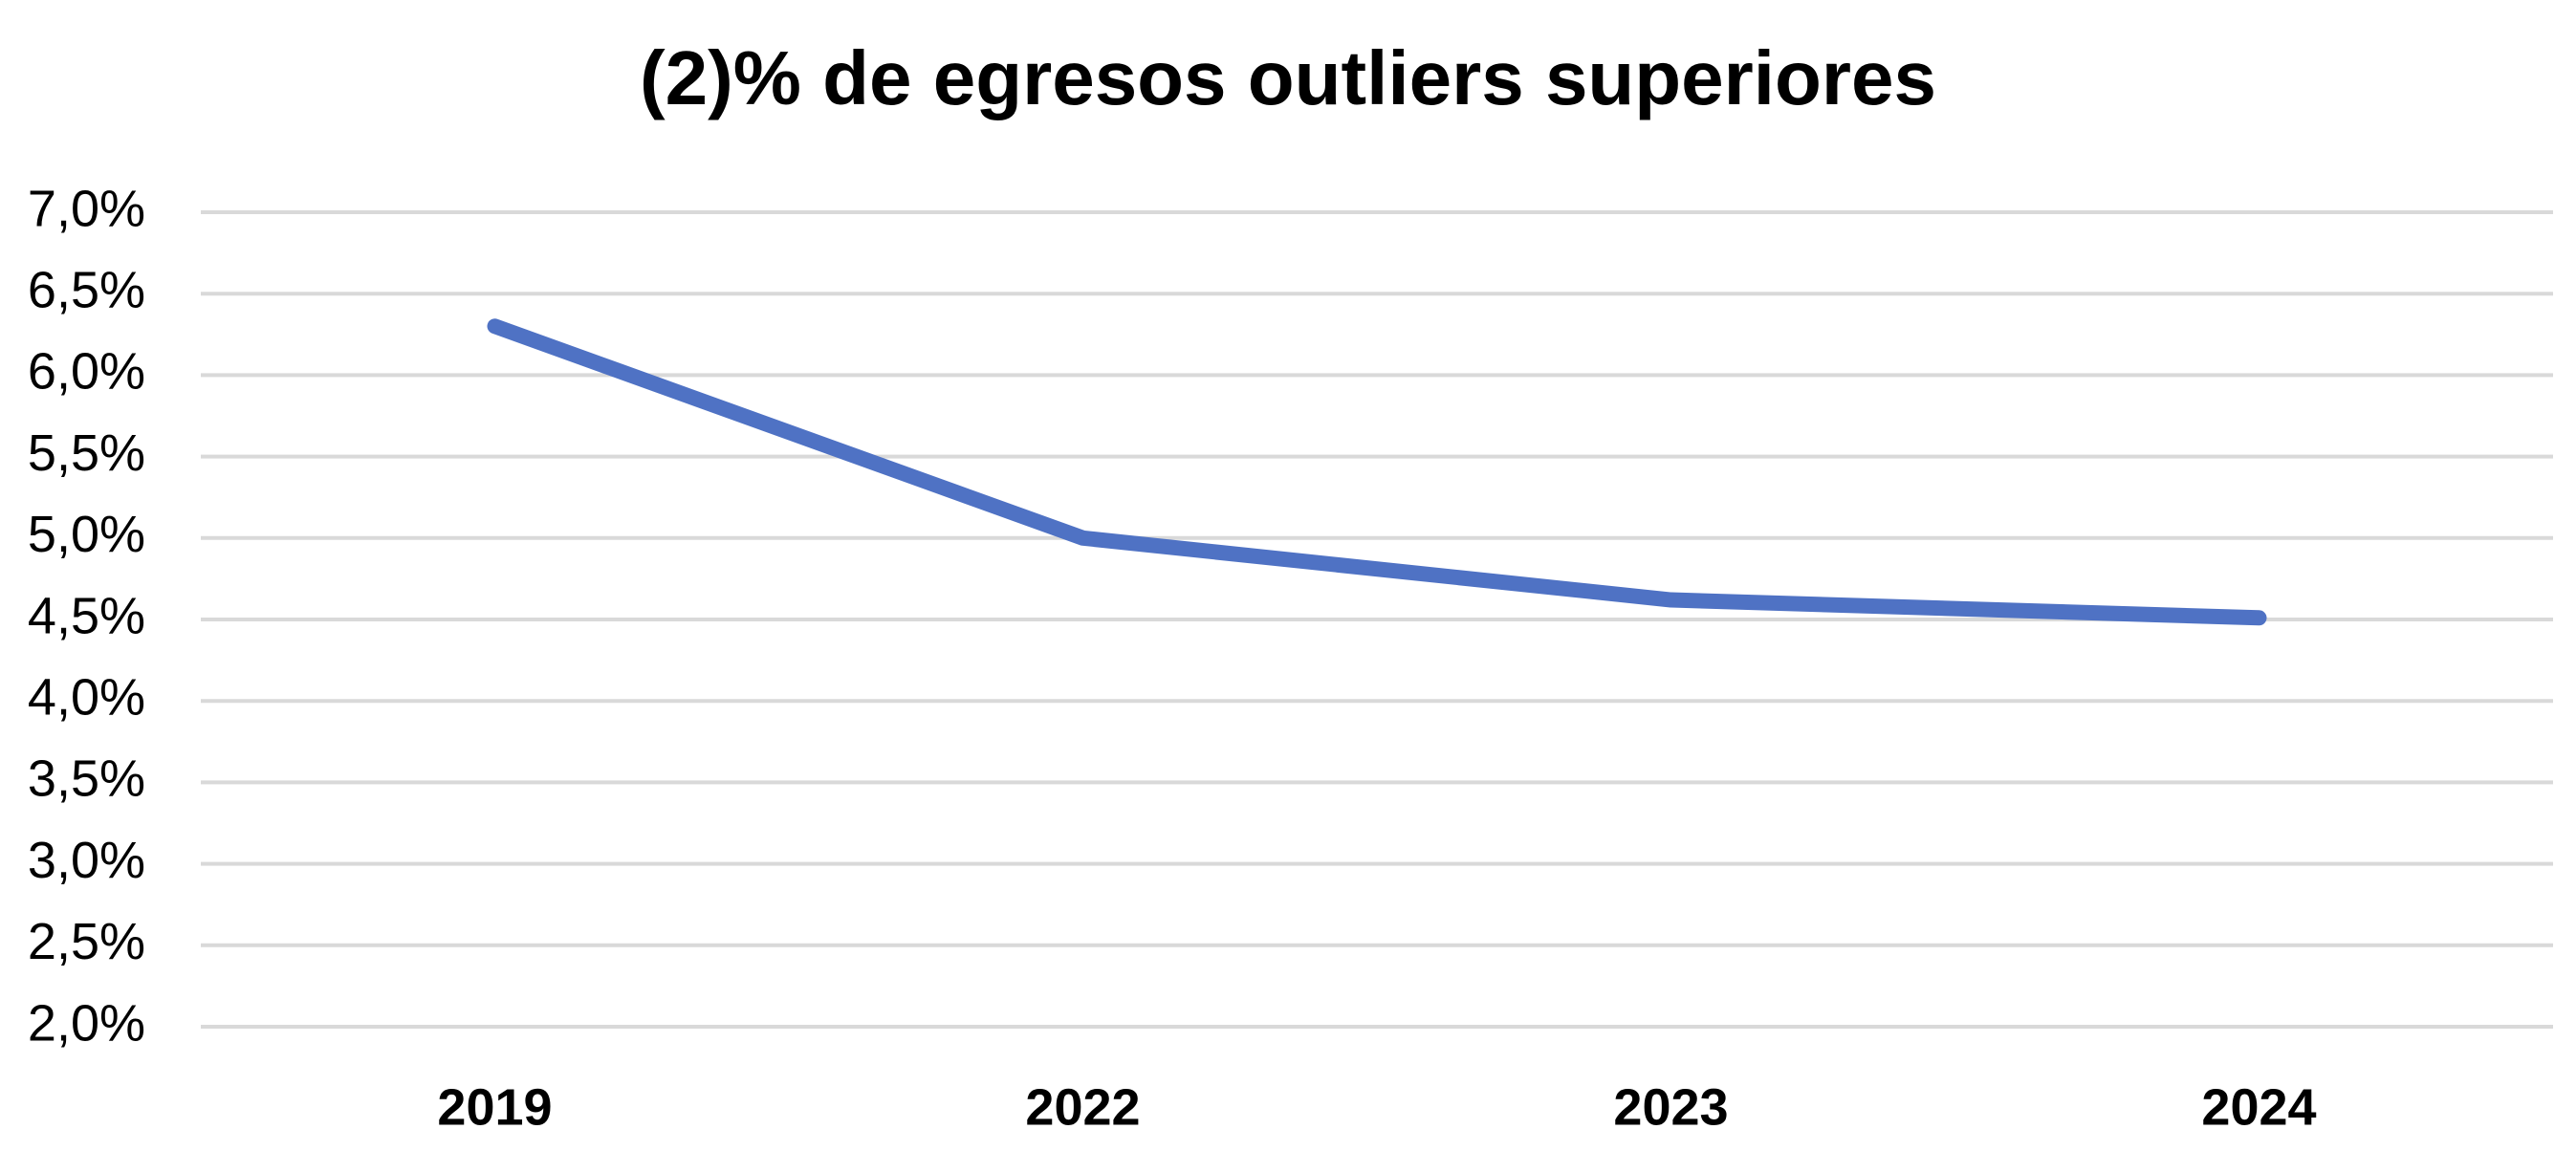 Image resolution: width=2576 pixels, height=1151 pixels. What do you see at coordinates (1376, 1107) in the screenshot?
I see `x-axis-ticks: 2019 2022 2023 2024` at bounding box center [1376, 1107].